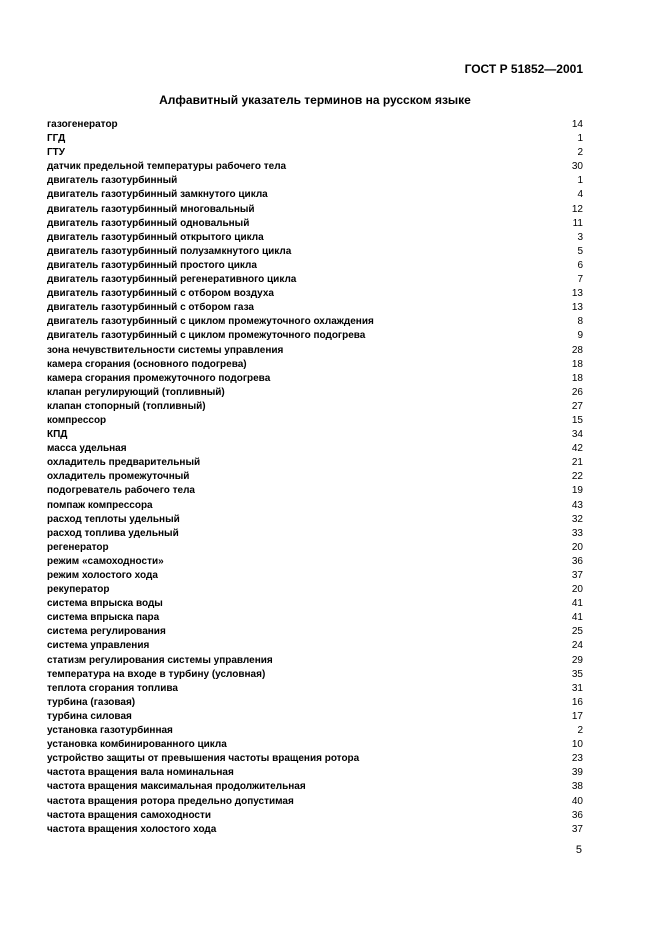 The height and width of the screenshot is (935, 661). I want to click on index-entry: помпаж компрессора 43, so click(315, 506).